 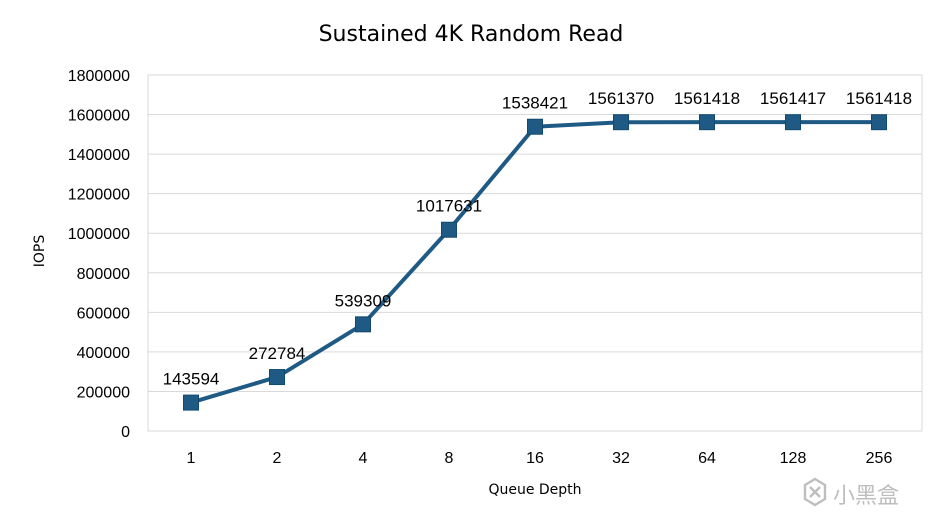 What do you see at coordinates (99, 116) in the screenshot?
I see `y-tick-label: 1600000` at bounding box center [99, 116].